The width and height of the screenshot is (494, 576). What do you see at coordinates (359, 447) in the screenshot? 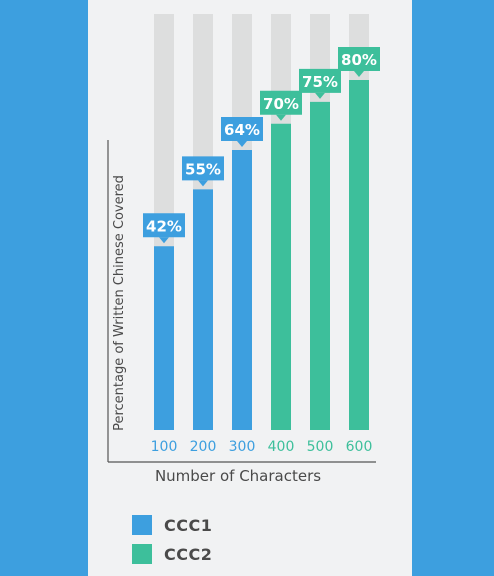
I see `x-tick-label-600: 600` at bounding box center [359, 447].